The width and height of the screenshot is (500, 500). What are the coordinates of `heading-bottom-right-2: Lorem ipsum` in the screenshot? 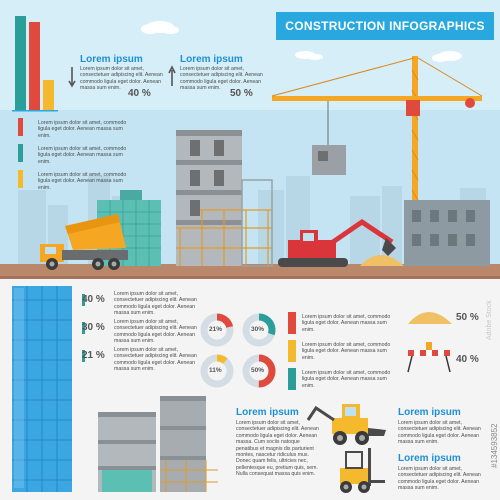 It's located at (429, 458).